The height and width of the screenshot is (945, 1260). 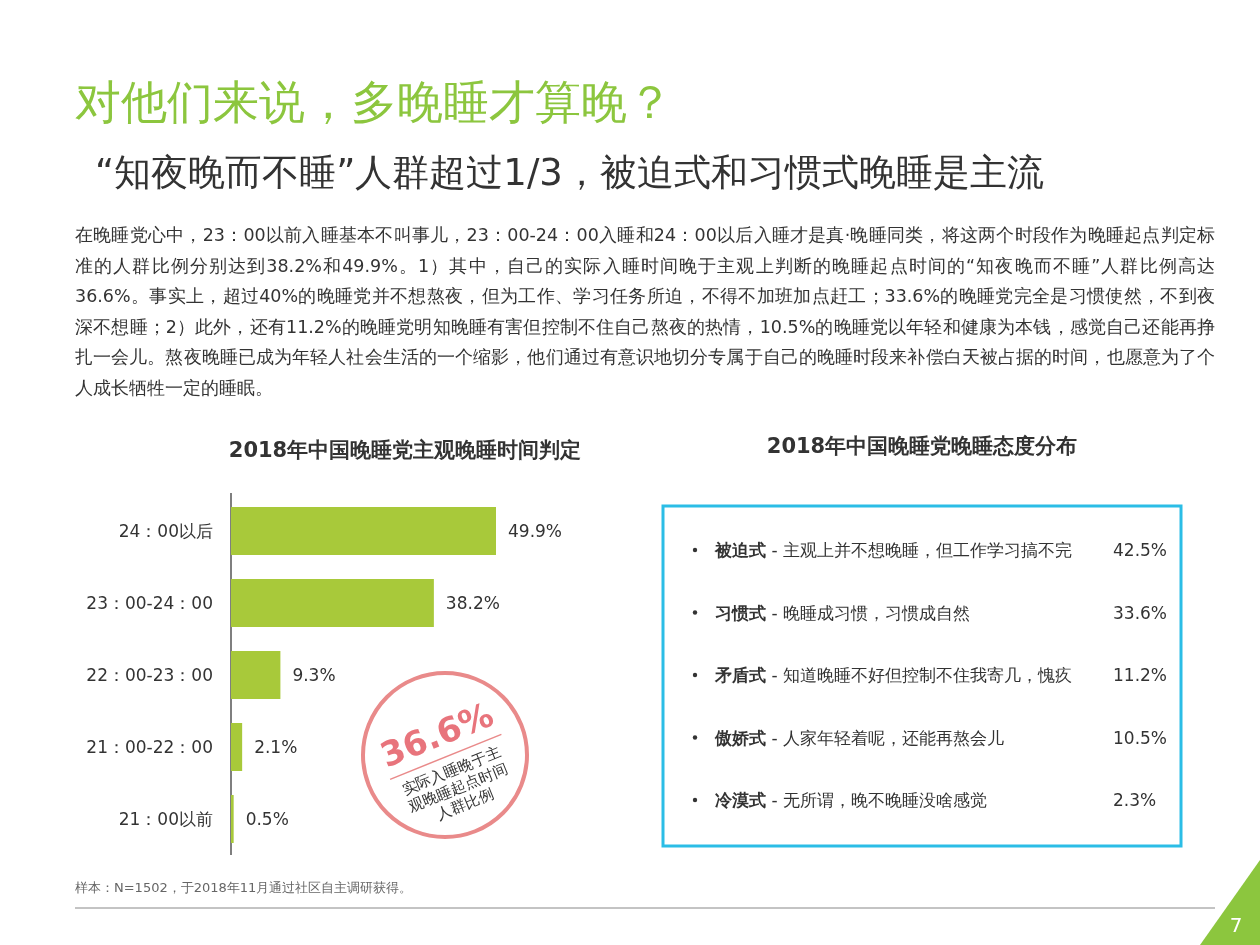 I want to click on y-tick-label: 24：00以后, so click(x=165, y=531).